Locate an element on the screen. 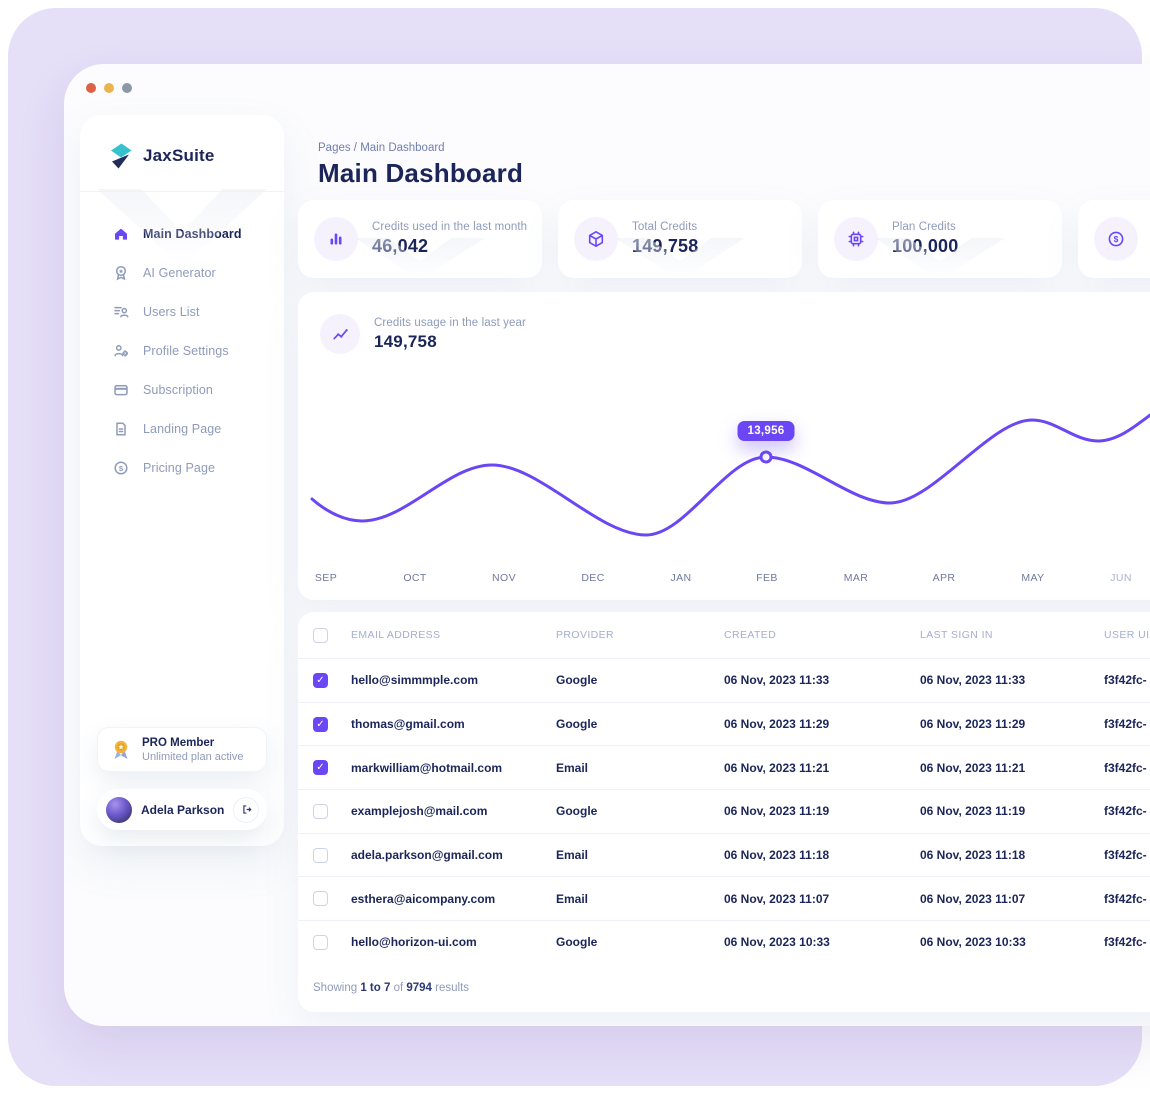  x-tick: SEP is located at coordinates (326, 578).